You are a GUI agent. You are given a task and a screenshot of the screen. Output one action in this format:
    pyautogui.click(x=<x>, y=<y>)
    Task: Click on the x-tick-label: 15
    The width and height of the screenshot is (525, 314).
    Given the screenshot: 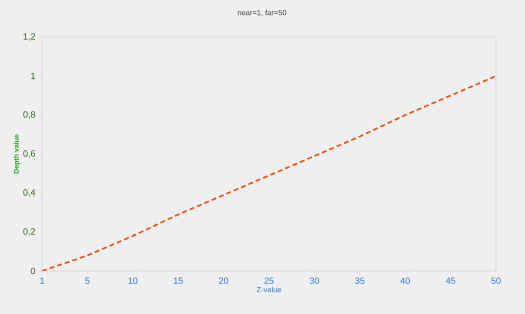 What is the action you would take?
    pyautogui.click(x=178, y=281)
    